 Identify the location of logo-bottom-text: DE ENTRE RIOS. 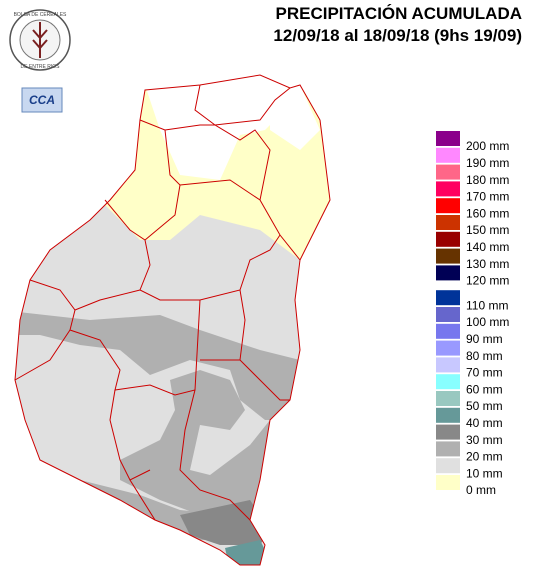
(41, 67).